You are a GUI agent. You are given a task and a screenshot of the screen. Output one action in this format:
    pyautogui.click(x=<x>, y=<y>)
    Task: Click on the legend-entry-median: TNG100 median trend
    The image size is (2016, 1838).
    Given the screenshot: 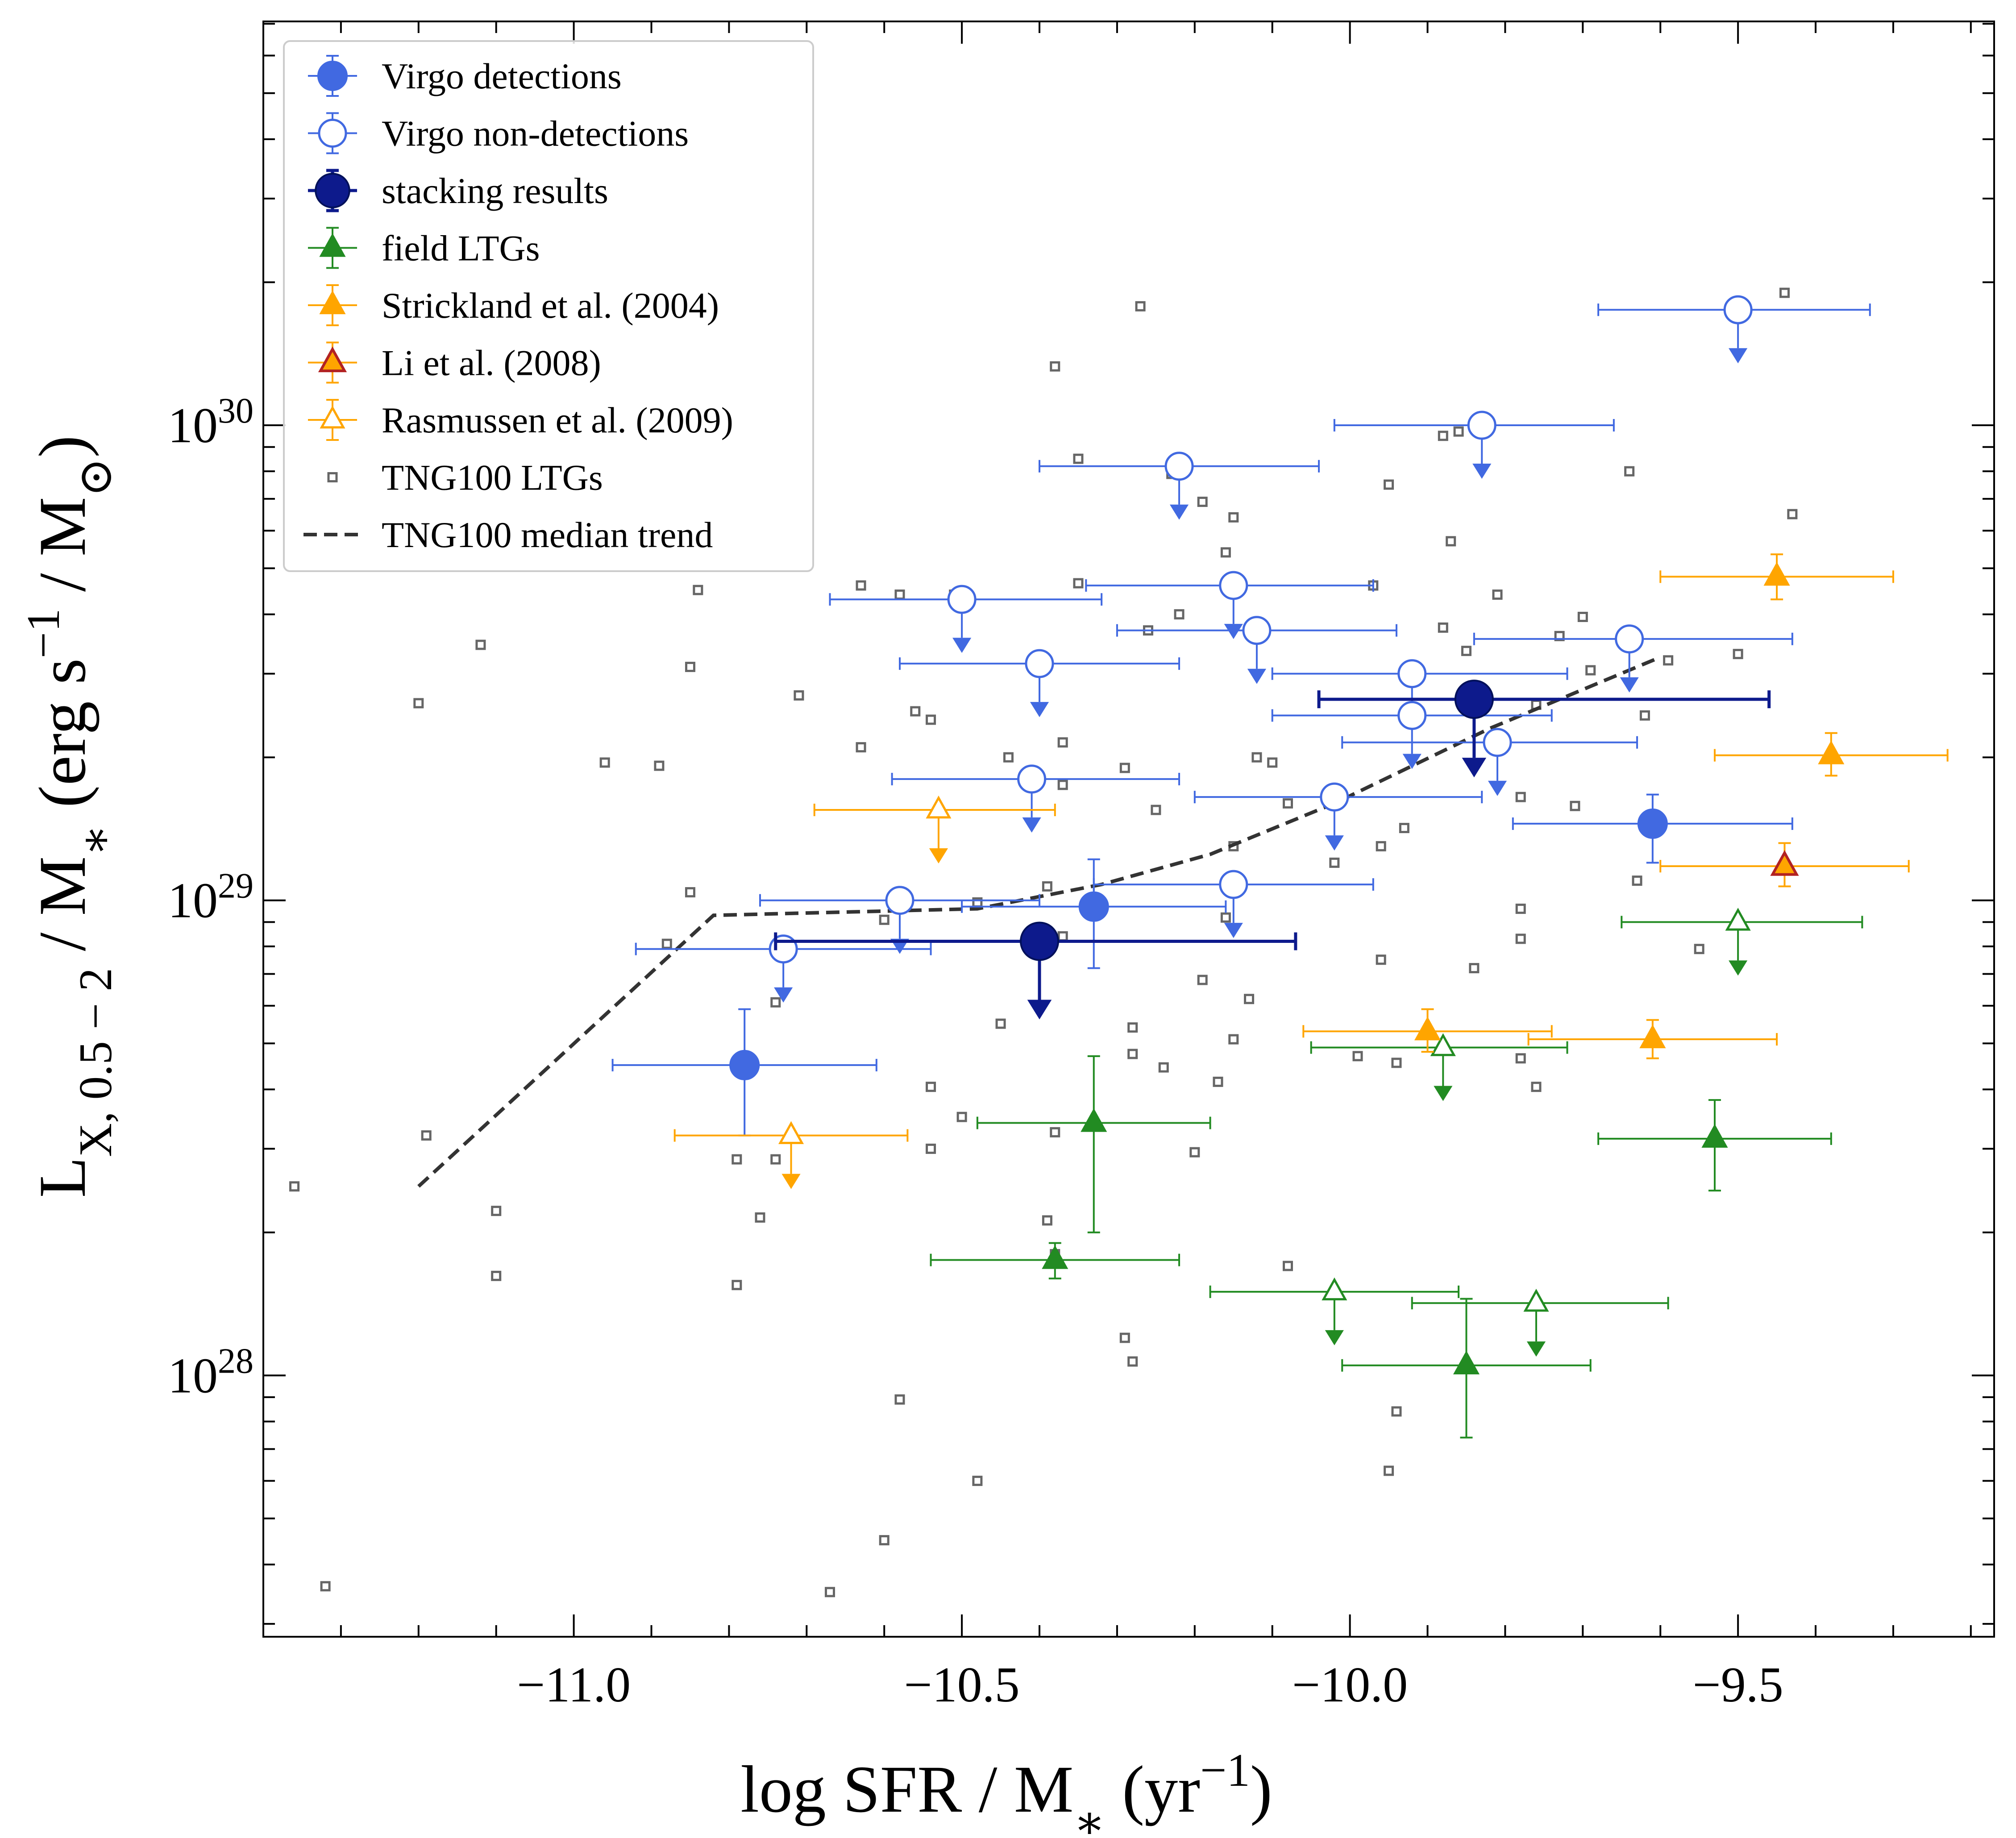 What is the action you would take?
    pyautogui.click(x=508, y=534)
    